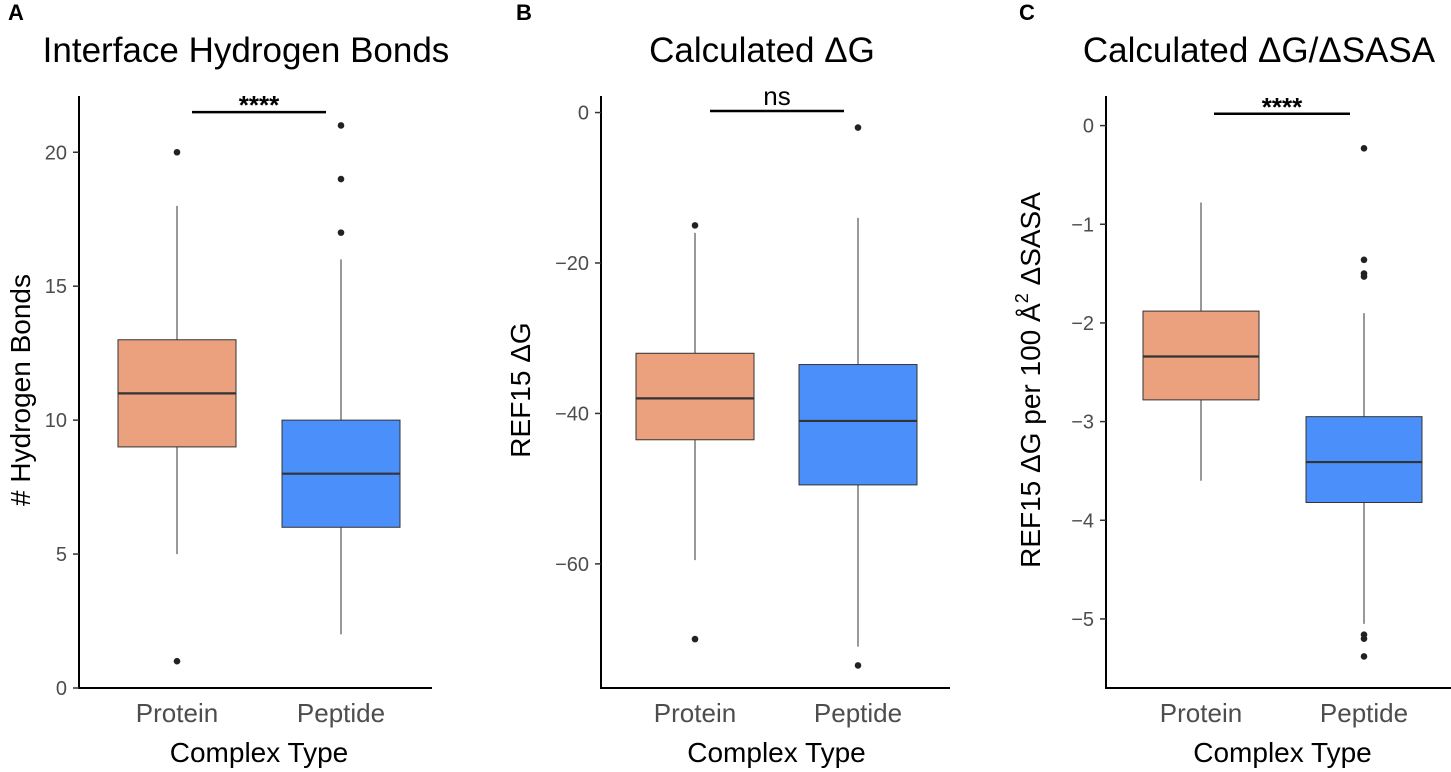  I want to click on panel-c-y-tick-label: −2, so click(1082, 324).